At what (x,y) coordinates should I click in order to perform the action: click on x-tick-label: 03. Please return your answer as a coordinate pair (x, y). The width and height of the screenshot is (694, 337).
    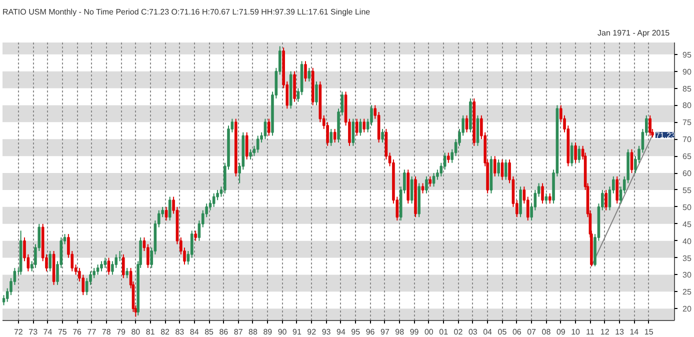
    Looking at the image, I should click on (473, 332).